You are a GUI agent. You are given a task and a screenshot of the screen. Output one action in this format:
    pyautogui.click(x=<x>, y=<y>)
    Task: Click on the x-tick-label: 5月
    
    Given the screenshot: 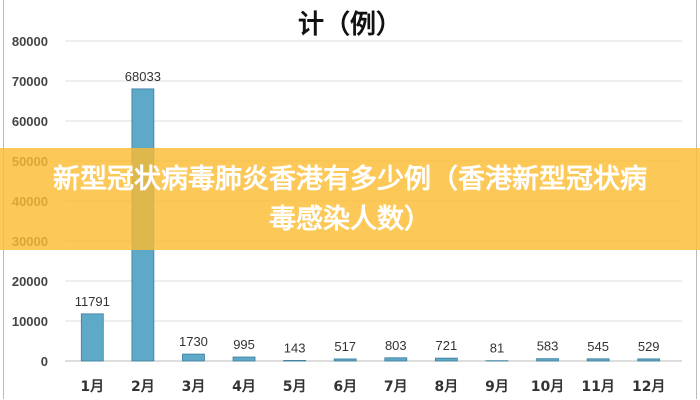 What is the action you would take?
    pyautogui.click(x=295, y=387)
    